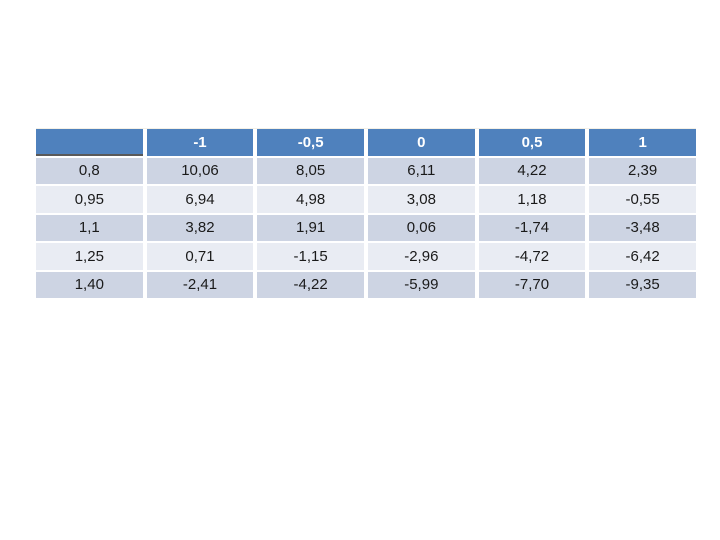  I want to click on row-header: 0,95, so click(89, 199).